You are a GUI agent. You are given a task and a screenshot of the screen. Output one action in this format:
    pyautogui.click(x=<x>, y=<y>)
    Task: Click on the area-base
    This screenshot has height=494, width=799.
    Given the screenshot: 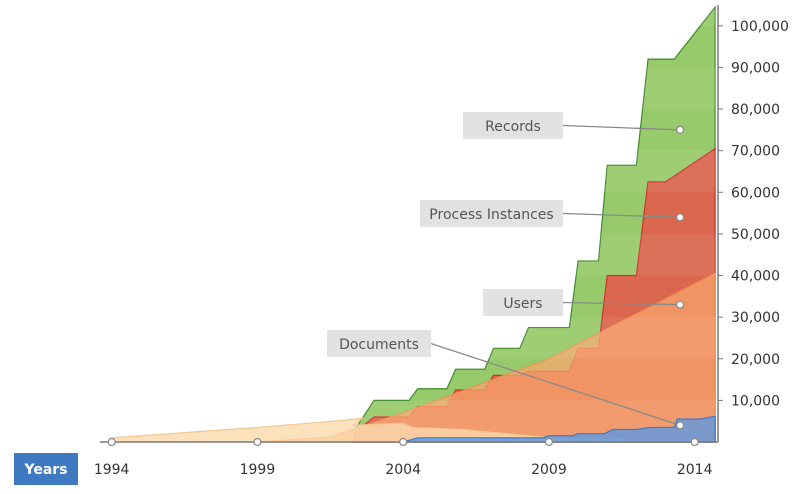 What is the action you would take?
    pyautogui.click(x=559, y=429)
    